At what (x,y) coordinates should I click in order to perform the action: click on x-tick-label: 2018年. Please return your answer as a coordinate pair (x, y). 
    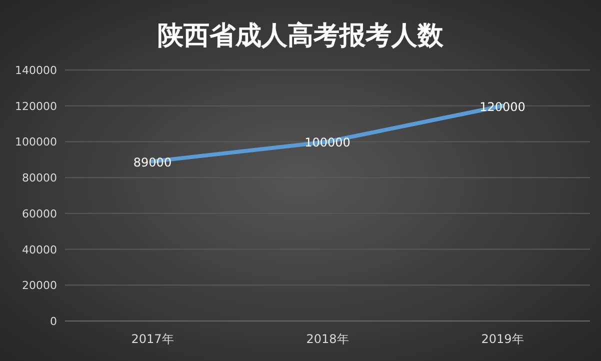
    Looking at the image, I should click on (327, 339).